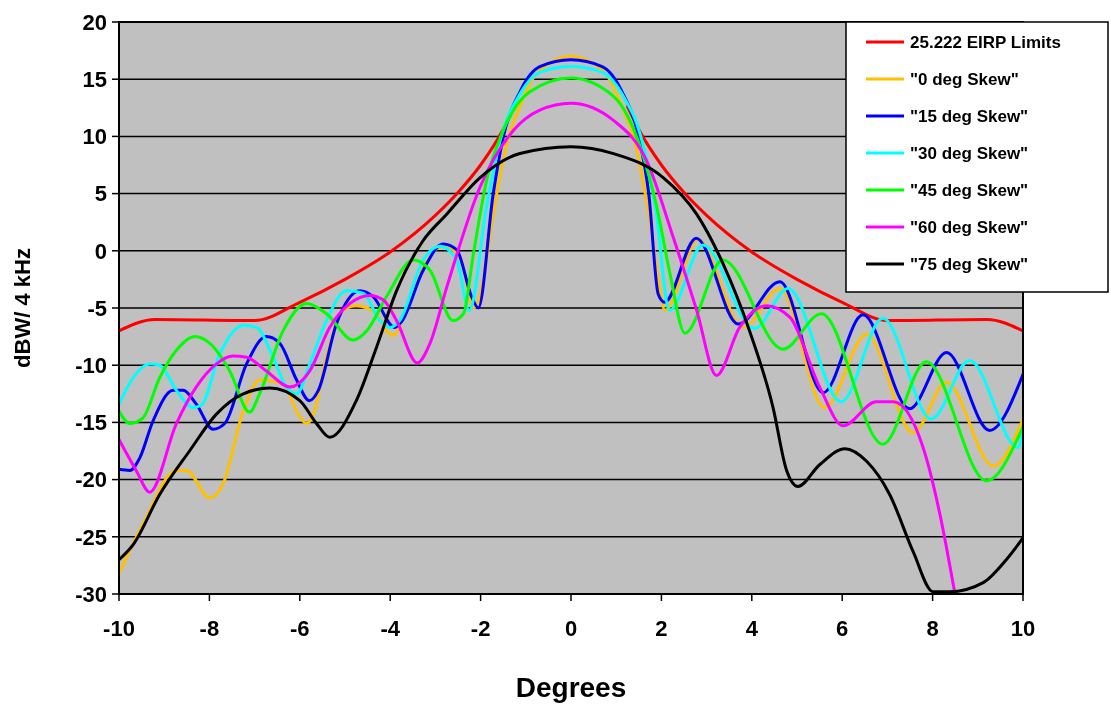 The image size is (1111, 708). Describe the element at coordinates (964, 79) in the screenshot. I see `legend-label: "0 deg Skew"` at that location.